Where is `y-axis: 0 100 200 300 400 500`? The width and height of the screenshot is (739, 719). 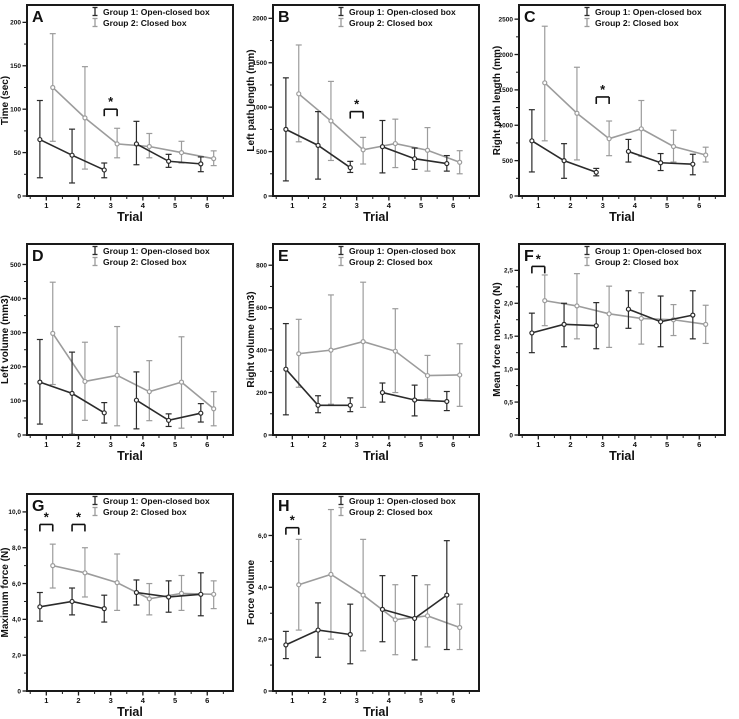
y-axis: 0 100 200 300 400 500 is located at coordinates (18, 350).